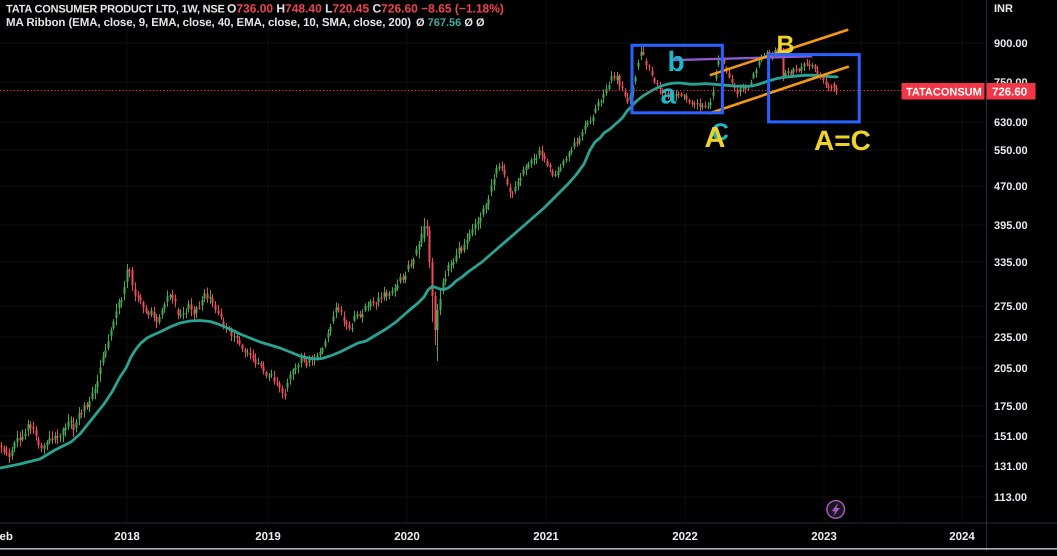 This screenshot has width=1057, height=556. I want to click on svg-text: 470.00, so click(1011, 187).